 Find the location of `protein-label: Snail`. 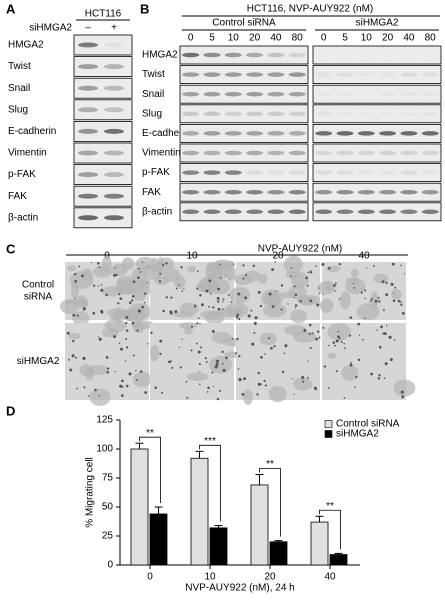

protein-label: Snail is located at coordinates (19, 88).